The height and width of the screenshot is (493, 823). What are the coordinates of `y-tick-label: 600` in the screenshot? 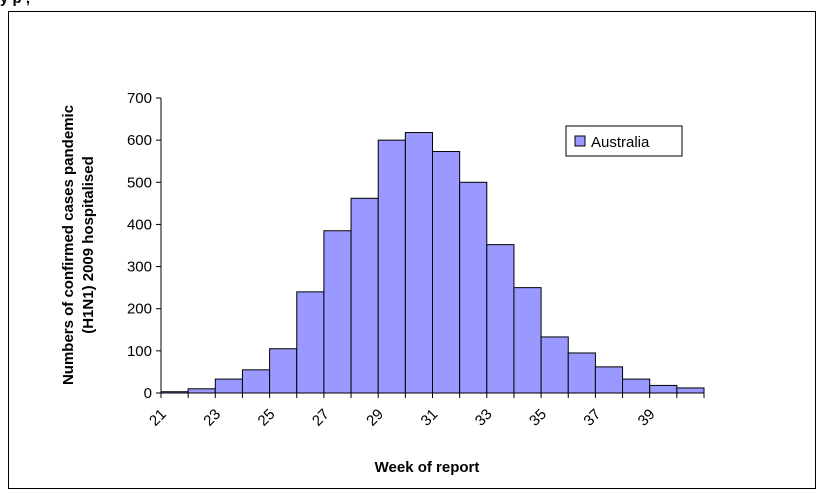 It's located at (139, 140).